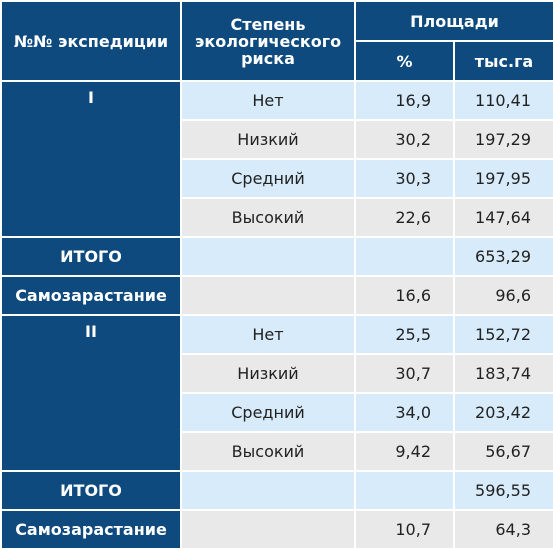  I want to click on area-value: 56,67, so click(503, 451).